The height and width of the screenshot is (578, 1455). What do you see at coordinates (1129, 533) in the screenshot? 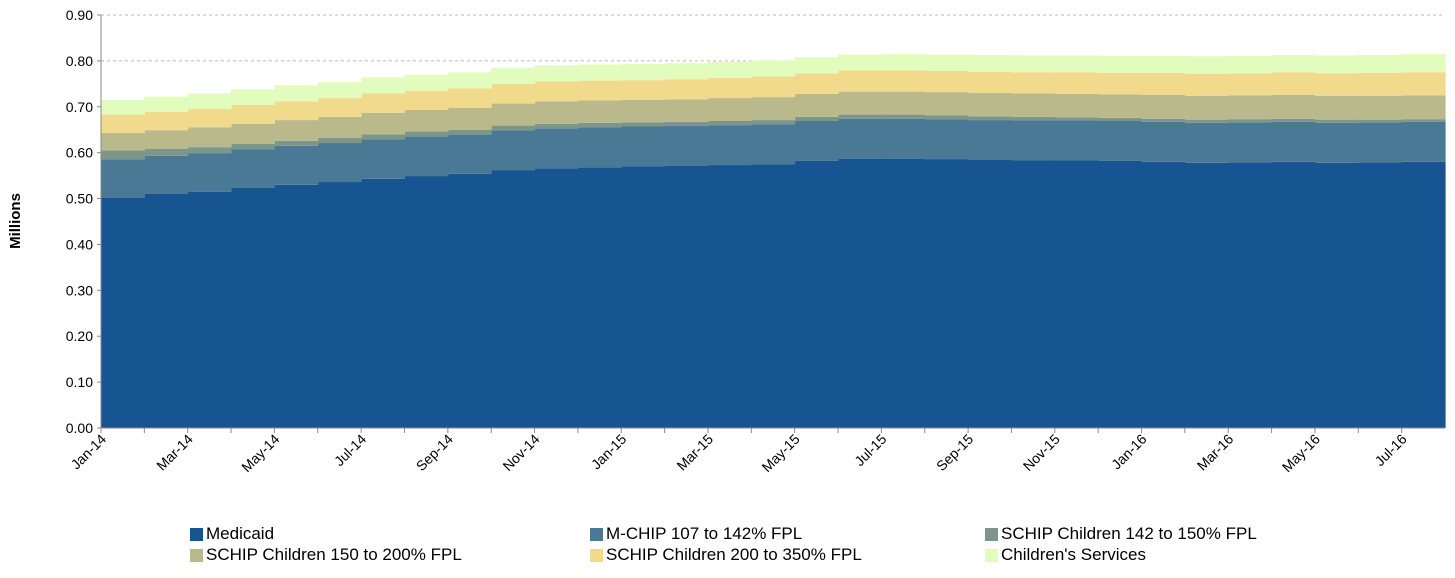
I see `legend-label: SCHIP Children 142 to 150% FPL` at bounding box center [1129, 533].